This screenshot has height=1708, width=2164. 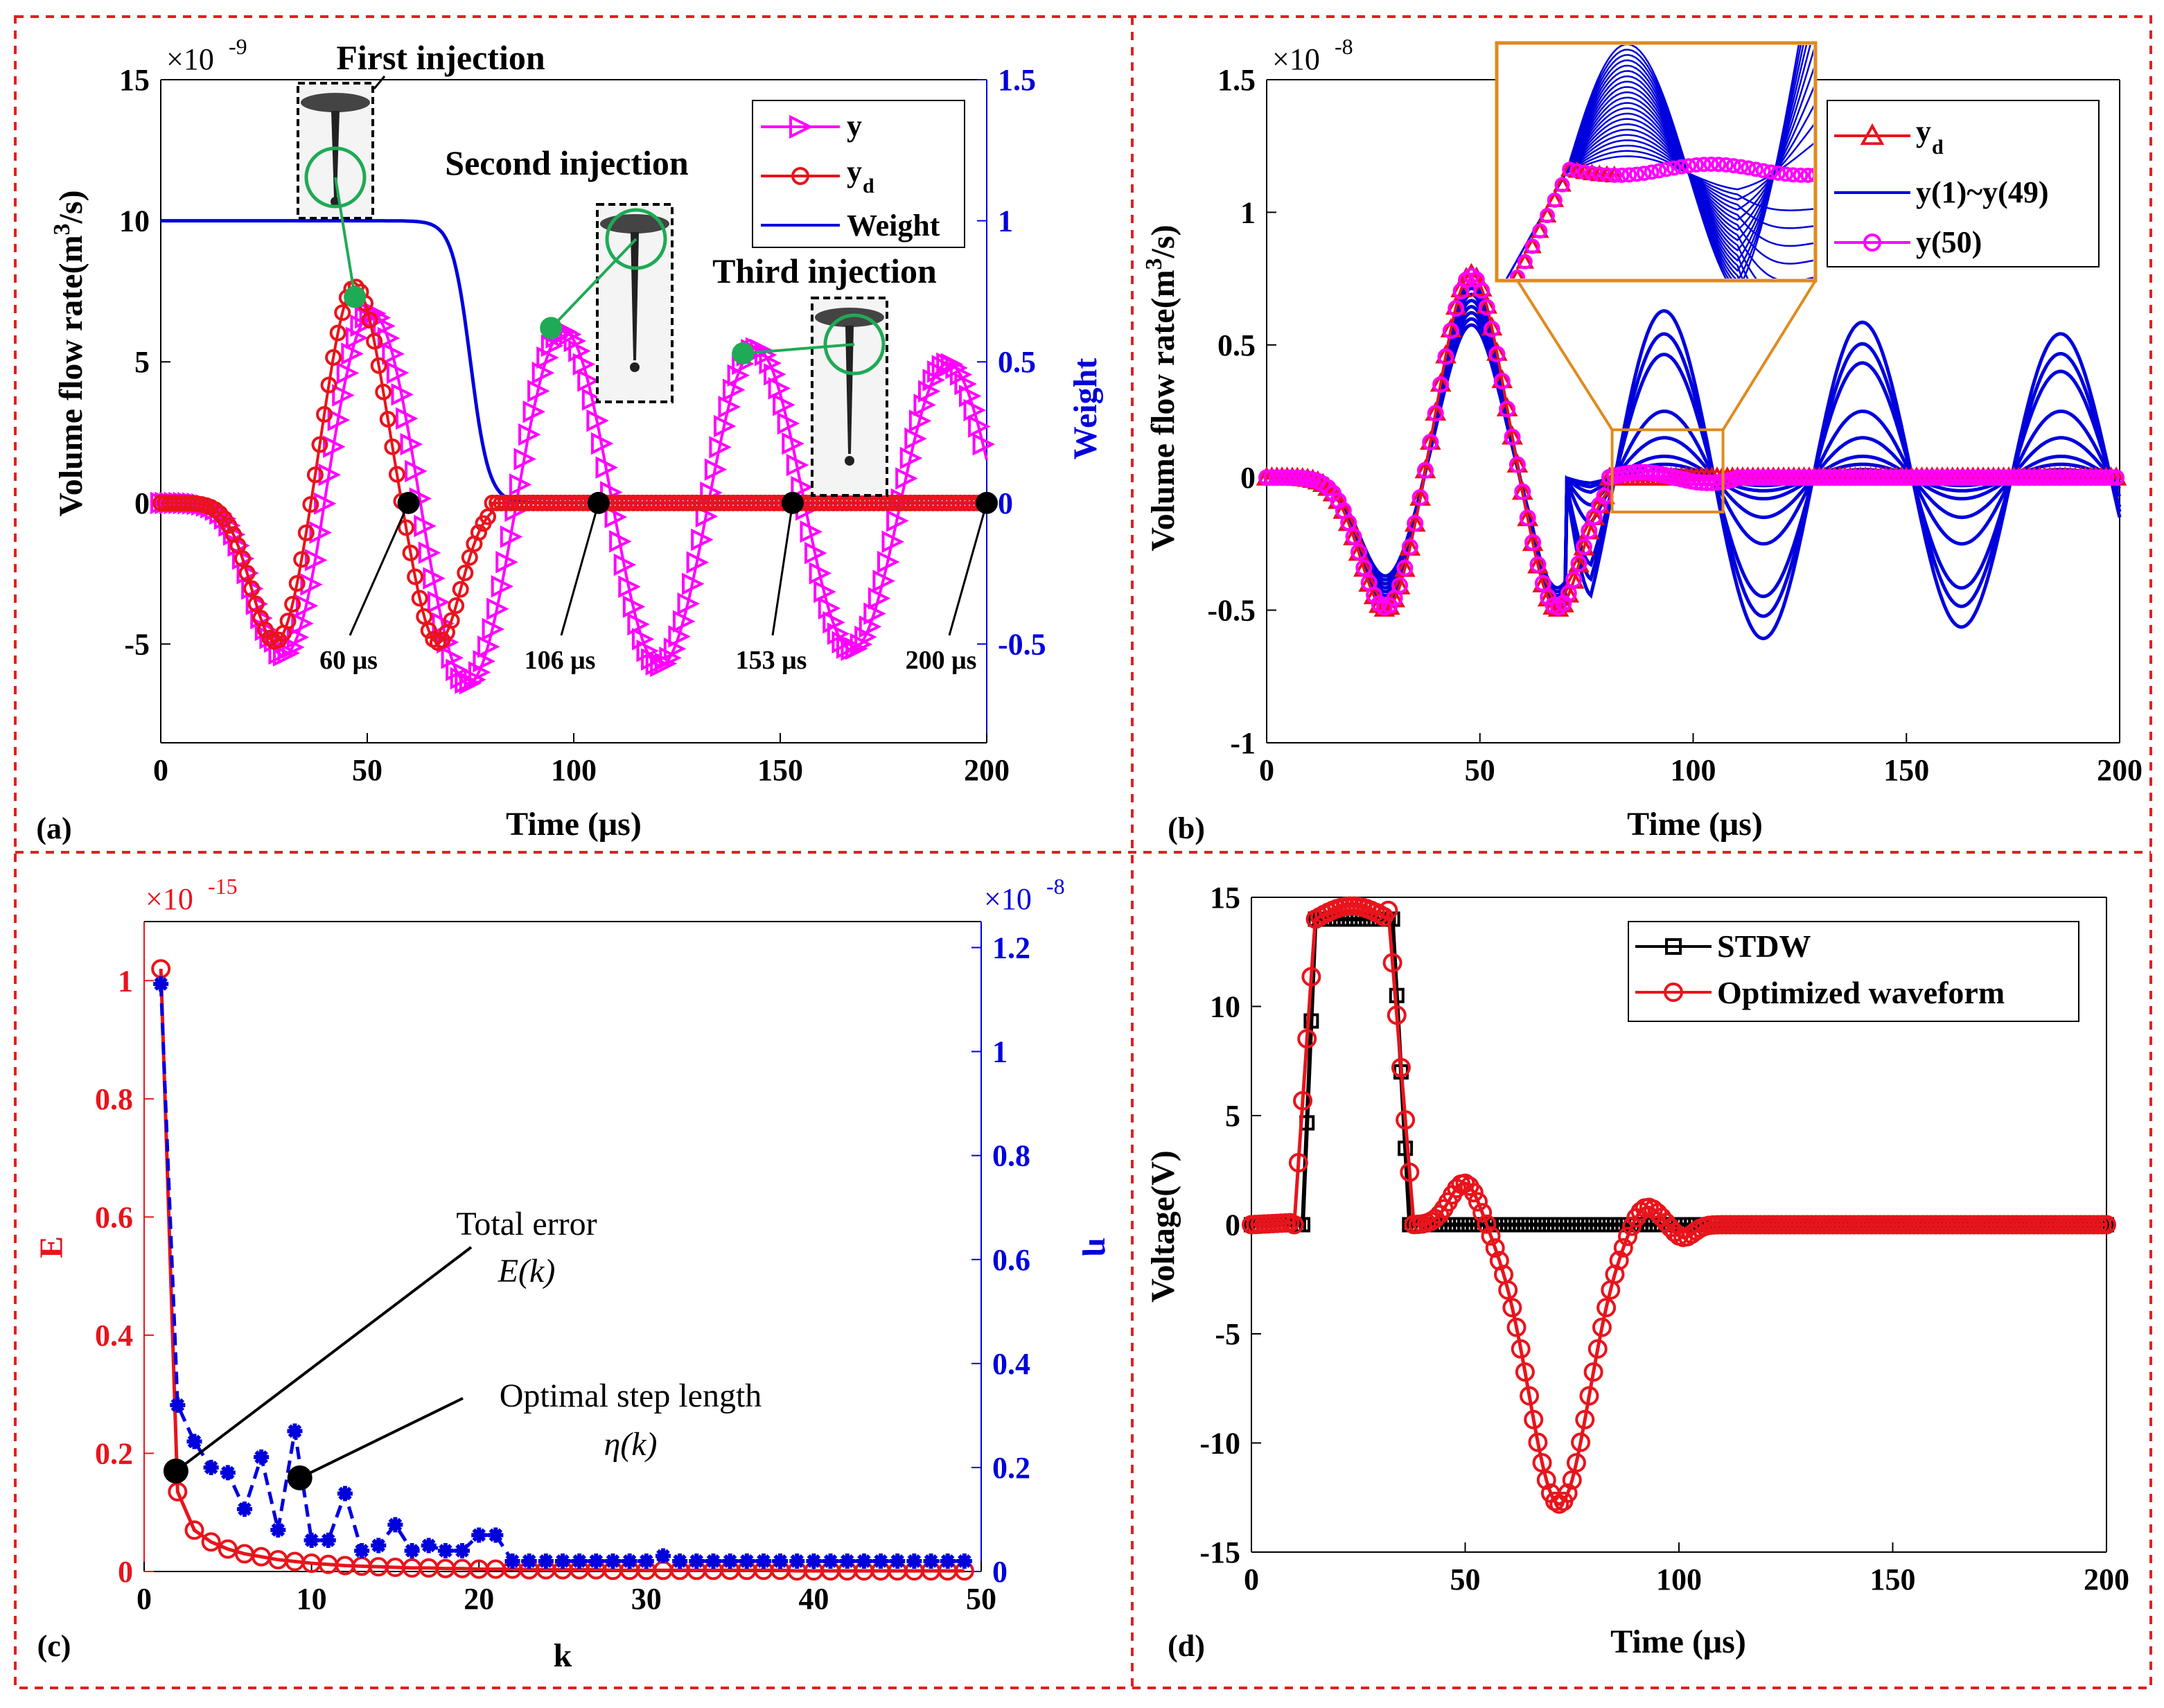 I want to click on panel-a-time-label: 200 μs, so click(x=941, y=661).